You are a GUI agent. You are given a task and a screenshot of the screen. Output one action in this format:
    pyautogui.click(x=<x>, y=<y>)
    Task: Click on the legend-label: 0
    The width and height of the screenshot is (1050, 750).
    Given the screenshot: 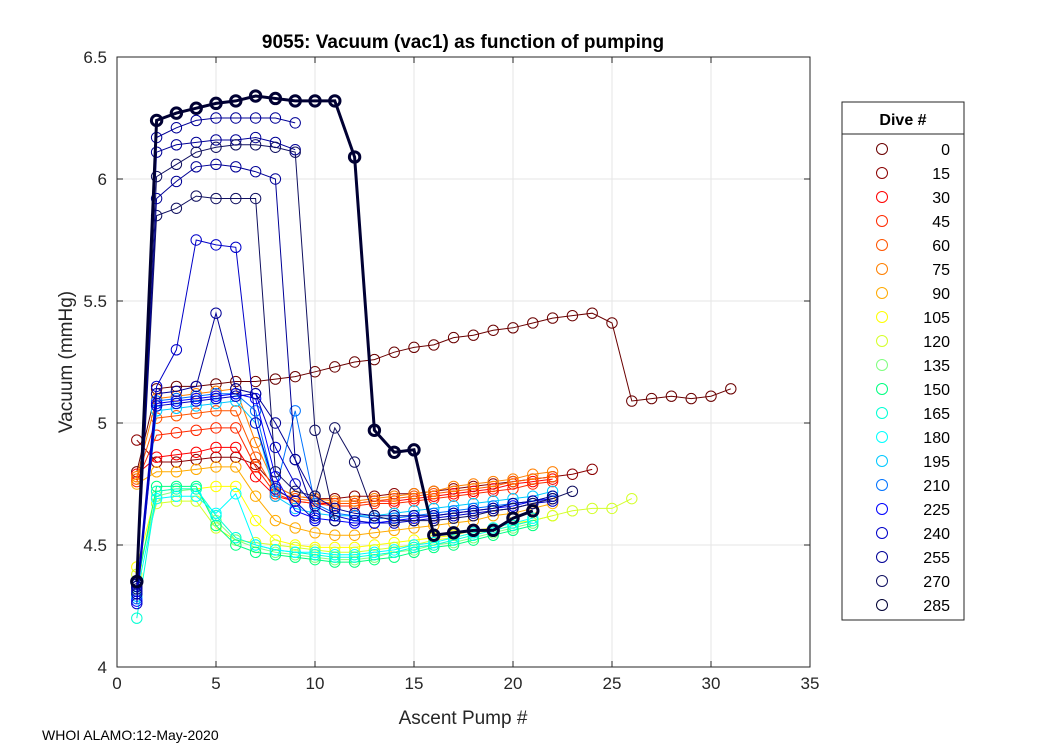 What is the action you would take?
    pyautogui.click(x=945, y=150)
    